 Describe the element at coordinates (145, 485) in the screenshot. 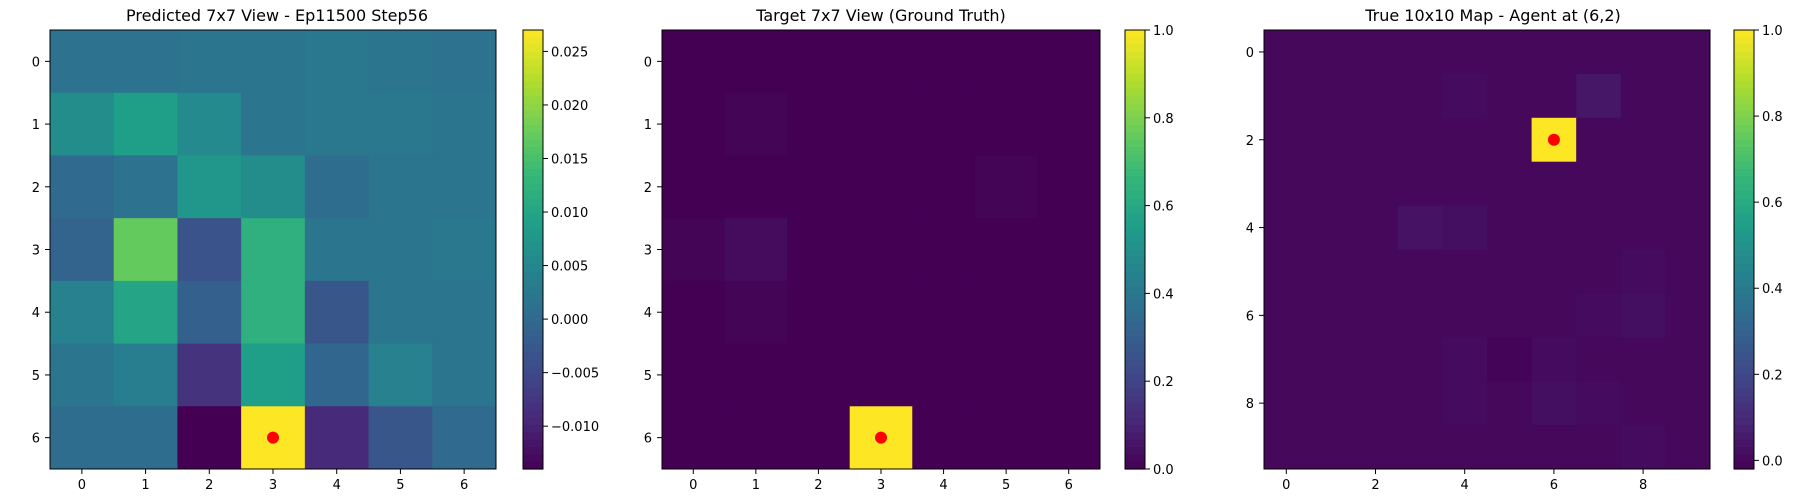

I see `x-tick-label: 1` at that location.